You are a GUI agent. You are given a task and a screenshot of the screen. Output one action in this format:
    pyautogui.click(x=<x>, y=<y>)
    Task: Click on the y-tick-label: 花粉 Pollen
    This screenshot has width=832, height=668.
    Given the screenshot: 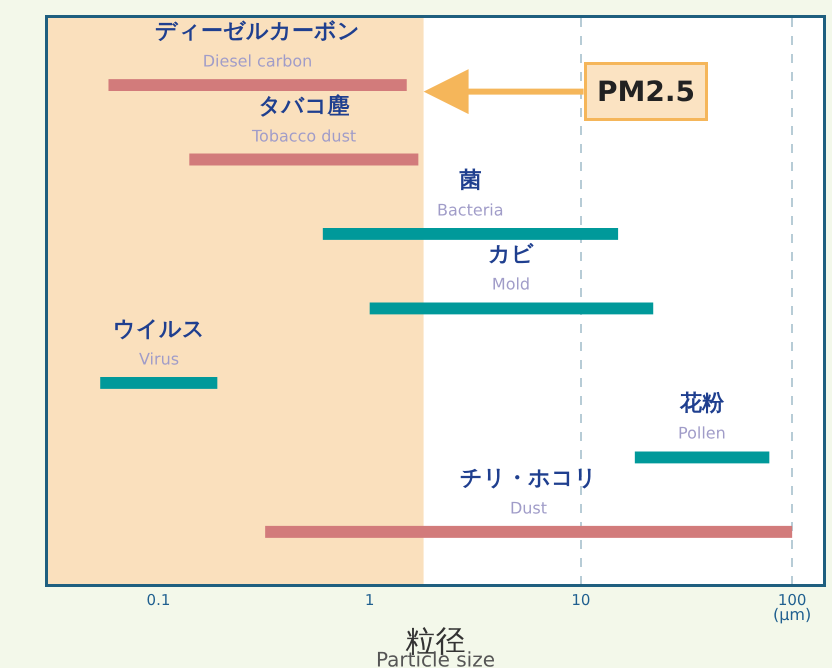 What is the action you would take?
    pyautogui.click(x=702, y=417)
    